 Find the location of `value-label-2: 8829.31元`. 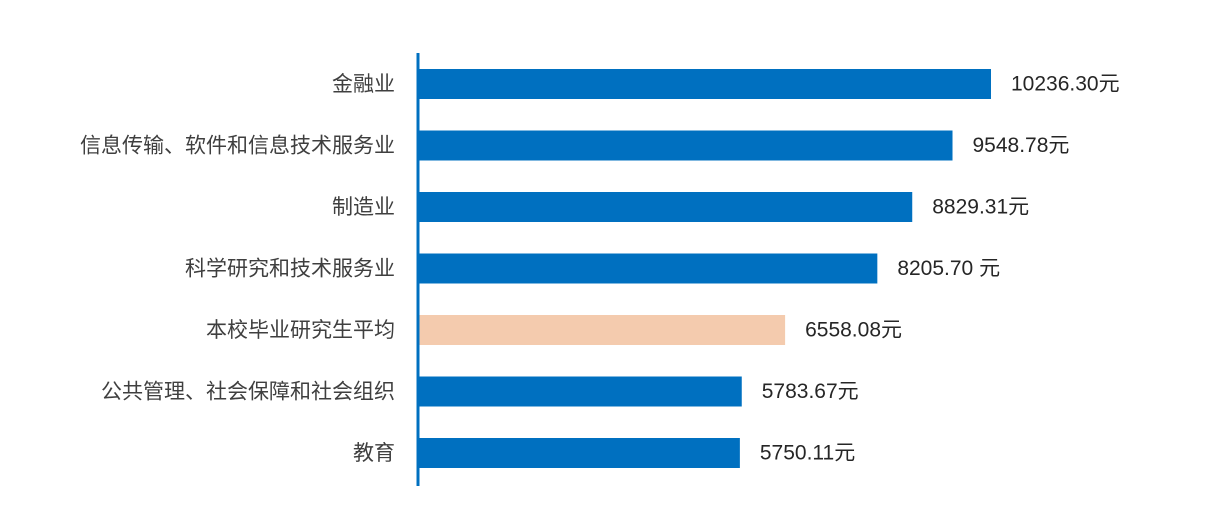

value-label-2: 8829.31元 is located at coordinates (980, 207).